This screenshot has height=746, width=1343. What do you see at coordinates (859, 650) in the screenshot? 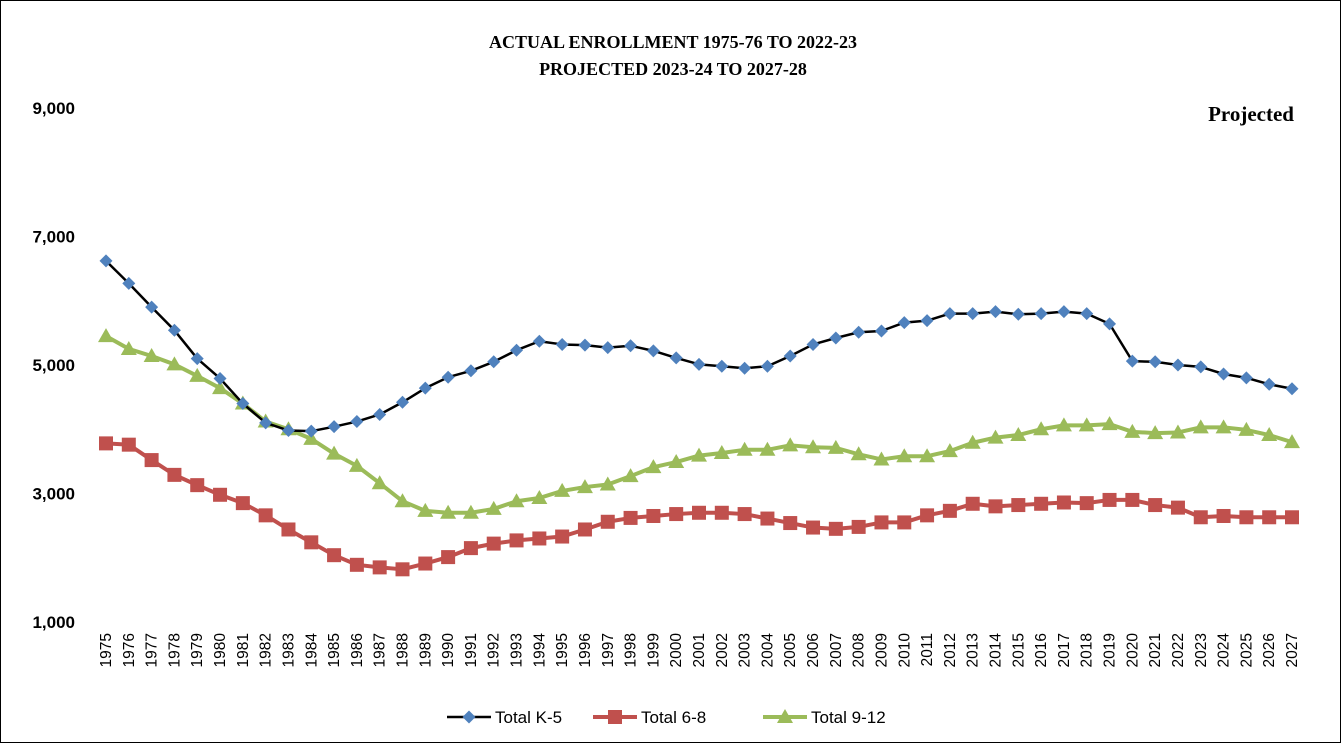
I see `x-tick-label: 2008` at bounding box center [859, 650].